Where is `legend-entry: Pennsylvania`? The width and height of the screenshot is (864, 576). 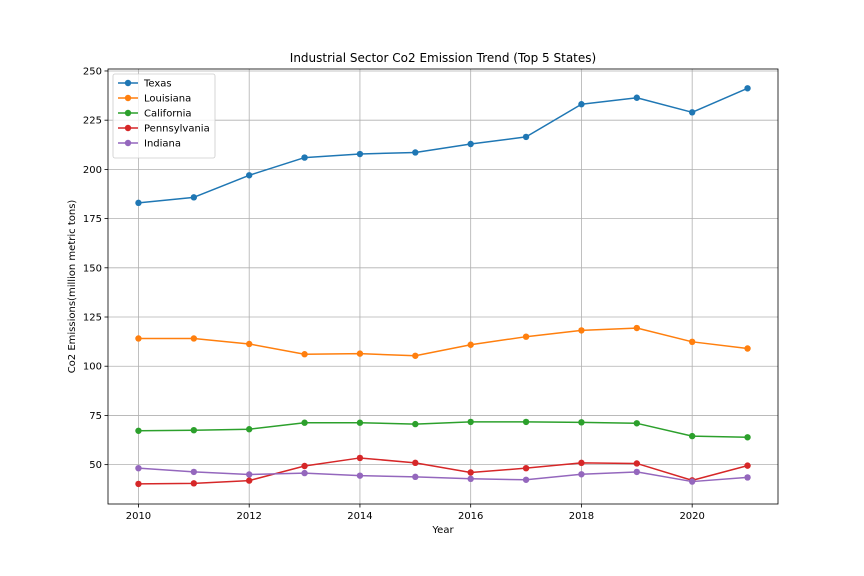
legend-entry: Pennsylvania is located at coordinates (164, 129).